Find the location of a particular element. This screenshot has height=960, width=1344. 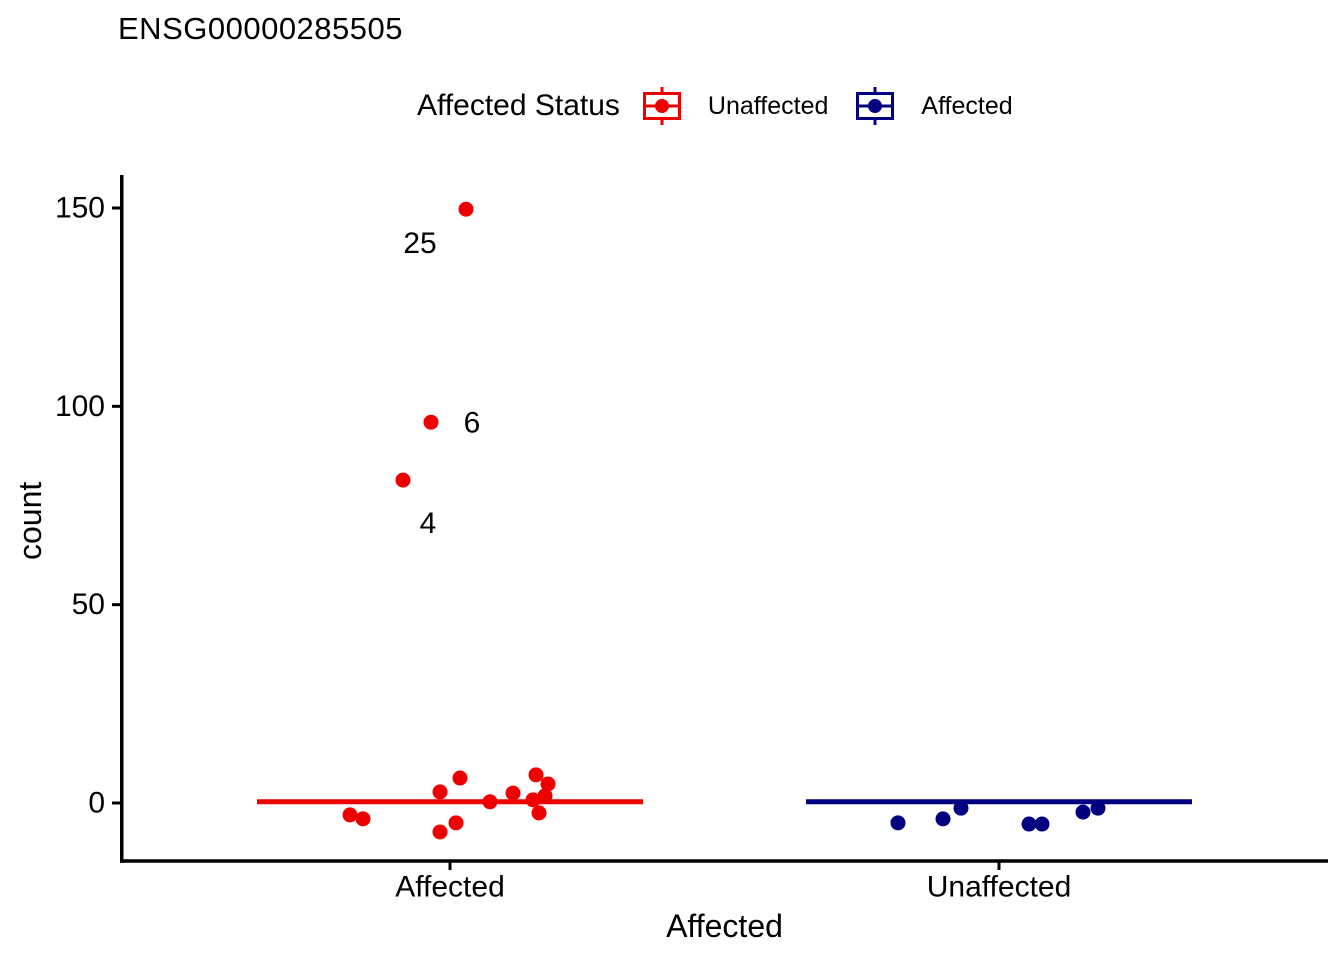

x-tick-label: Affected is located at coordinates (450, 887).